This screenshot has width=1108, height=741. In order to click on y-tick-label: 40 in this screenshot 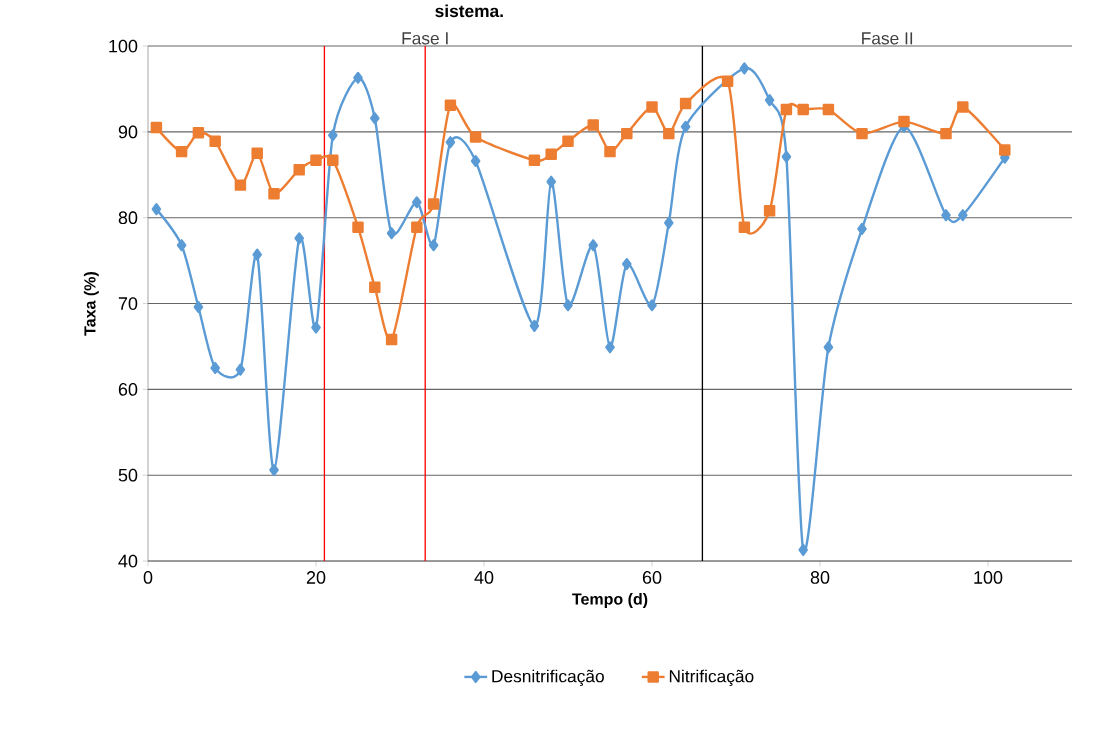, I will do `click(128, 561)`.